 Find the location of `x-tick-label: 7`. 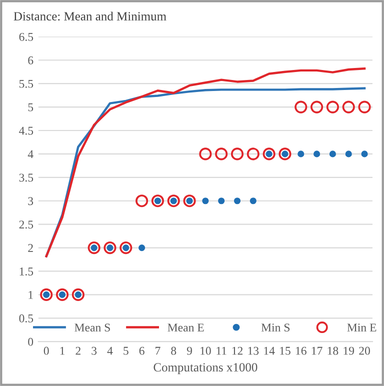

x-tick-label: 7 is located at coordinates (158, 350).